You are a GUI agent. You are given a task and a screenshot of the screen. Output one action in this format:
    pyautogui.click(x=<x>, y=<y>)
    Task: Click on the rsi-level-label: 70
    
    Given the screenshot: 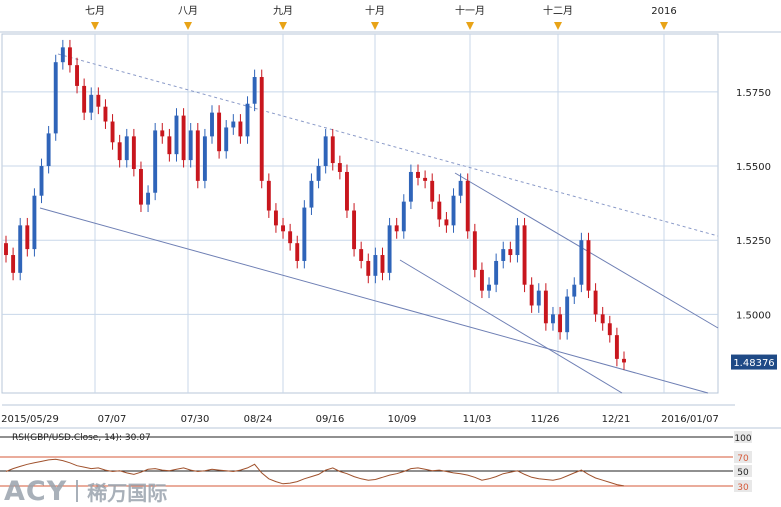 What is the action you would take?
    pyautogui.click(x=743, y=459)
    